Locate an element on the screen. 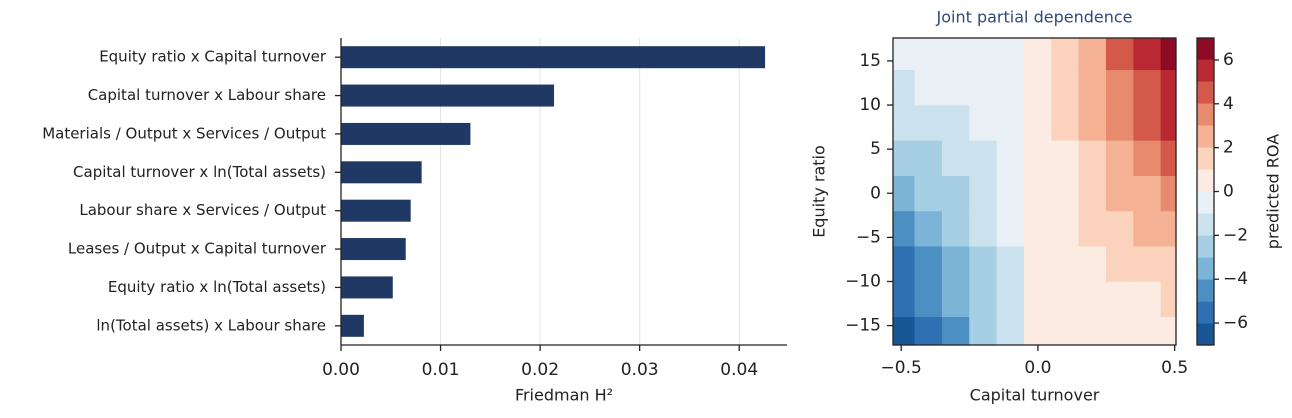  y-axis-label: Equity ratio is located at coordinates (819, 191).